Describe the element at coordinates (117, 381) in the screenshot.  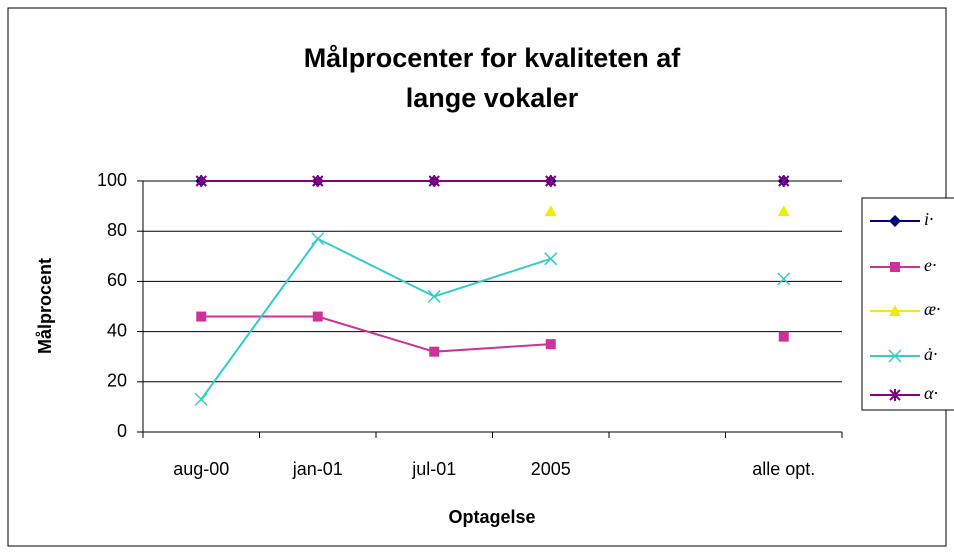
I see `y-tick-label: 20` at that location.